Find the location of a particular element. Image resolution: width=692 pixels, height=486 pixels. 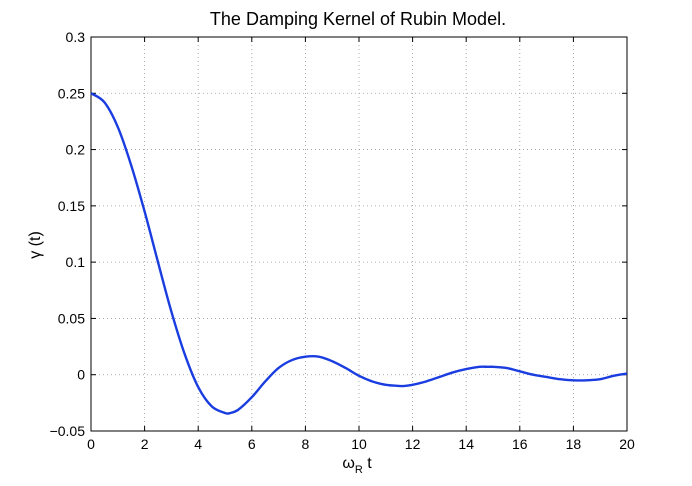

x-tick-label: 2 is located at coordinates (145, 444).